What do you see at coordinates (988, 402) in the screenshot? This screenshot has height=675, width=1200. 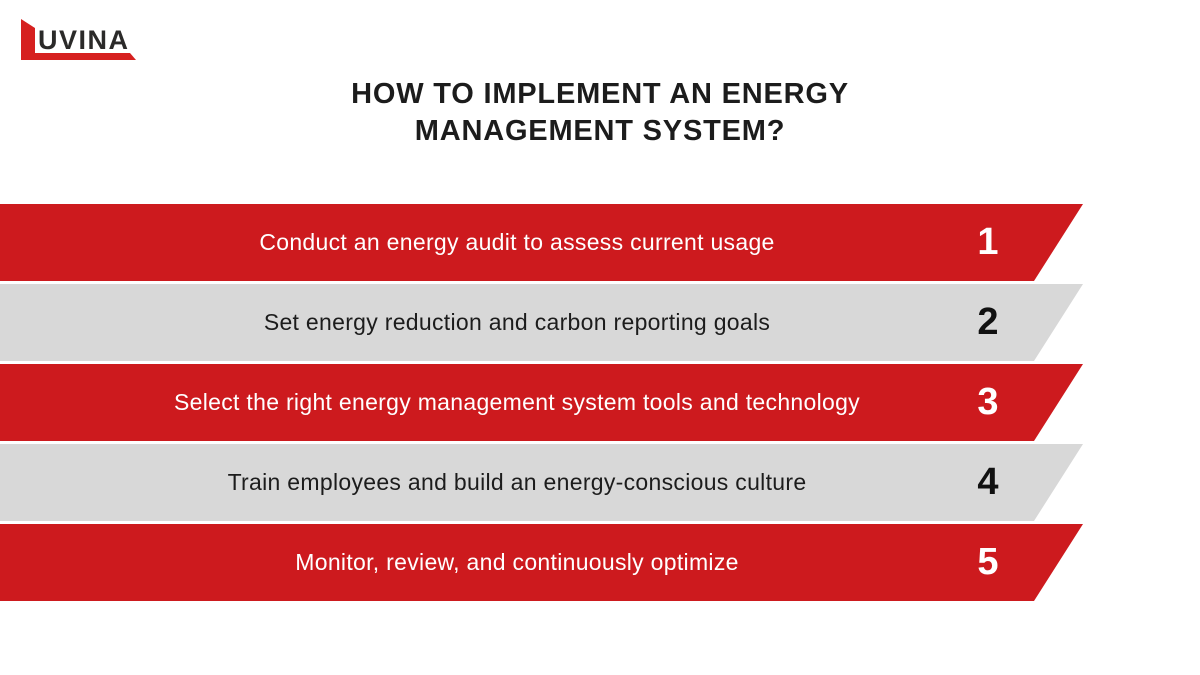 I see `step-number: 3` at bounding box center [988, 402].